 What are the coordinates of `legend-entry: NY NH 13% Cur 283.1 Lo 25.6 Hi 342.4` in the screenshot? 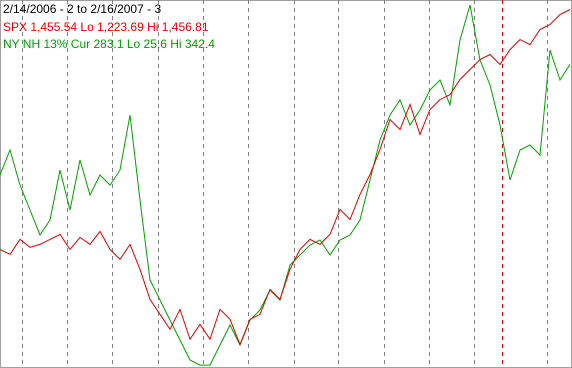 It's located at (109, 44).